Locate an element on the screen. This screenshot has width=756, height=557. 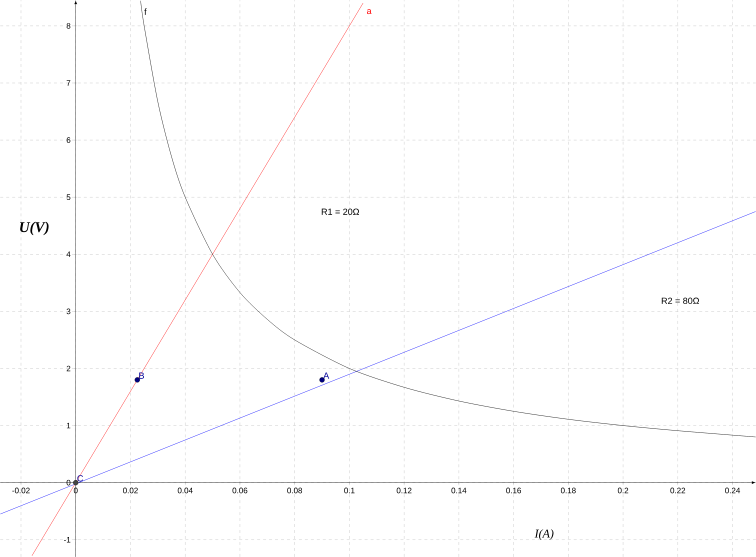
series-label: f is located at coordinates (145, 11).